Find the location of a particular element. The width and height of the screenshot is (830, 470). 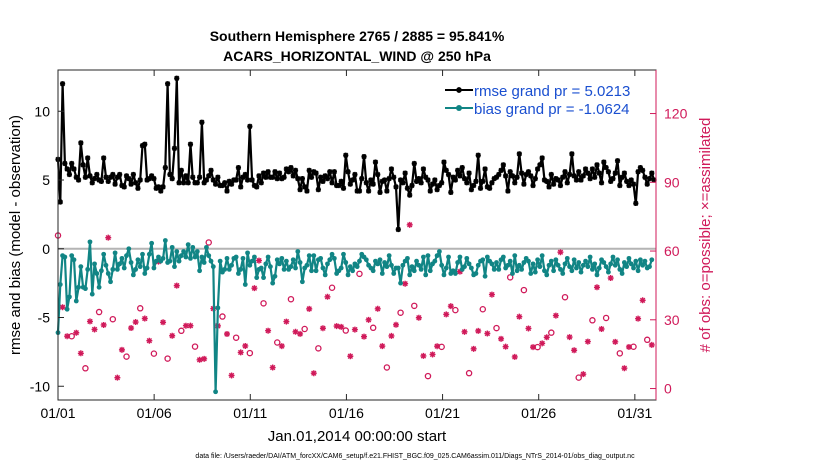

y-left-tick-label: -5 is located at coordinates (44, 318).